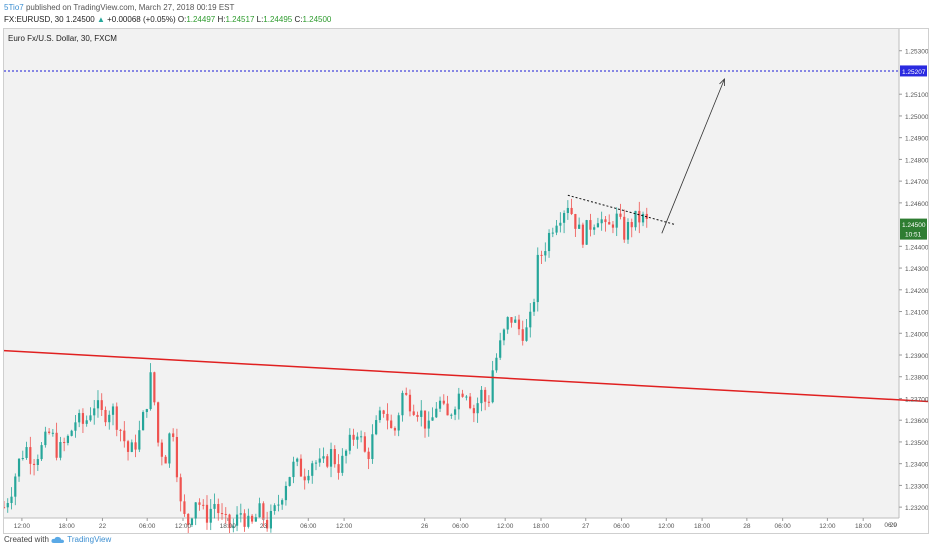 This screenshot has height=550, width=932. I want to click on price-tick-label: 1.23500, so click(916, 443).